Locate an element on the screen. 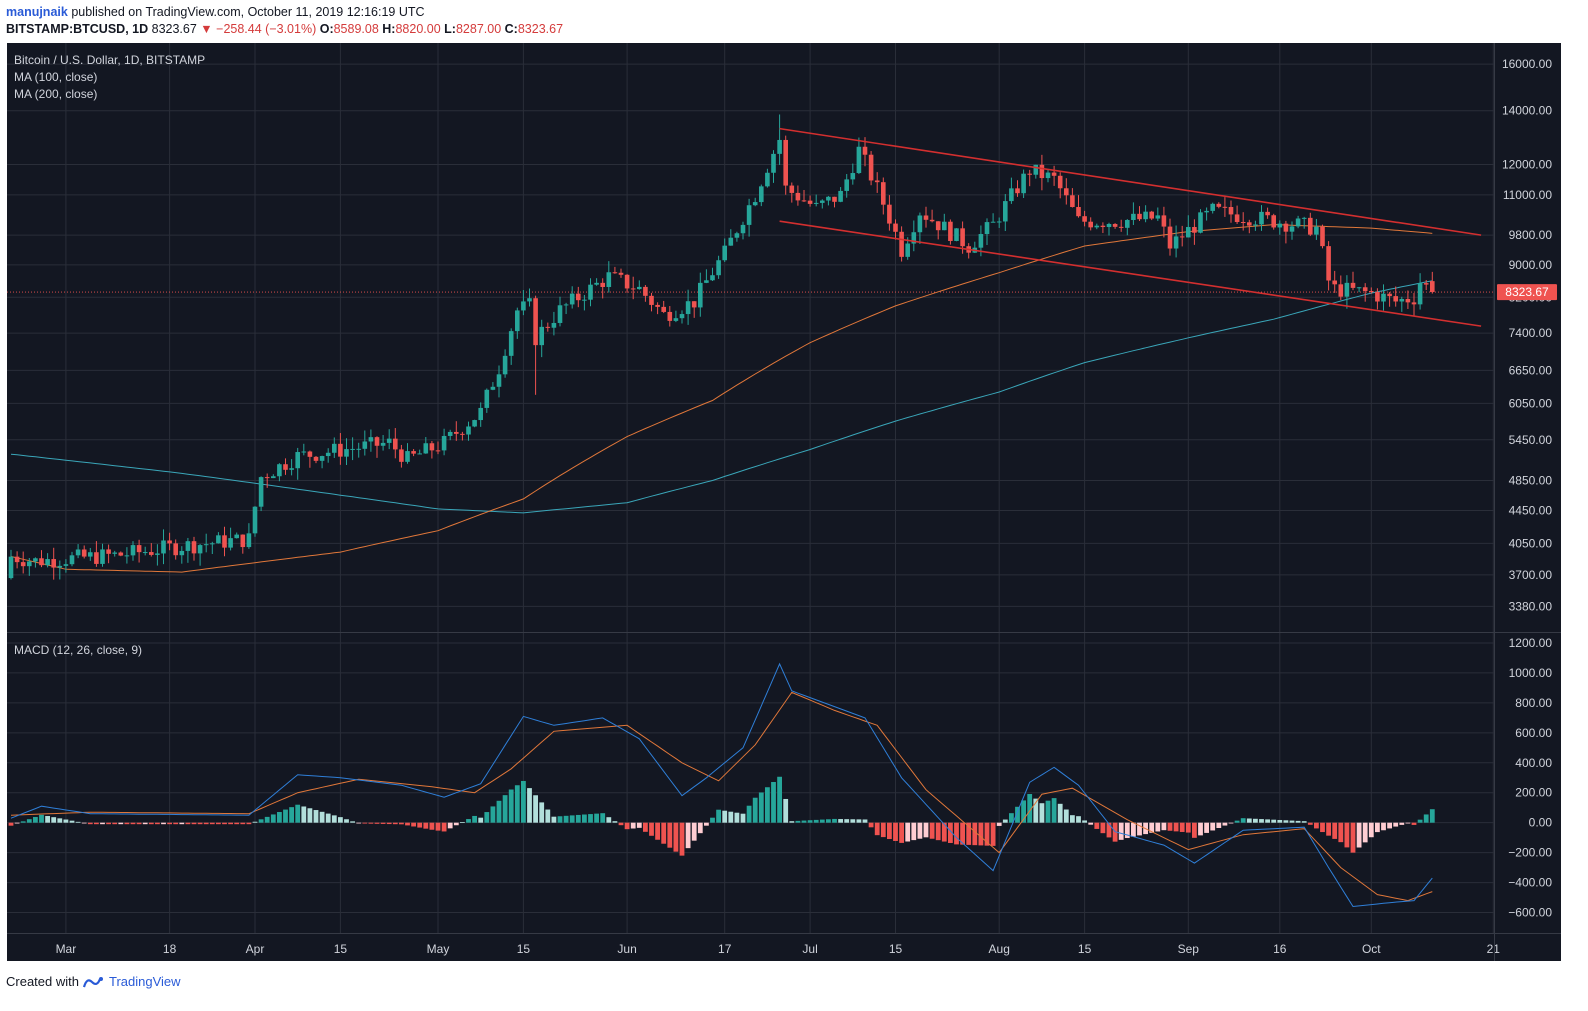 Image resolution: width=1588 pixels, height=1011 pixels. time-axis-background is located at coordinates (750, 947).